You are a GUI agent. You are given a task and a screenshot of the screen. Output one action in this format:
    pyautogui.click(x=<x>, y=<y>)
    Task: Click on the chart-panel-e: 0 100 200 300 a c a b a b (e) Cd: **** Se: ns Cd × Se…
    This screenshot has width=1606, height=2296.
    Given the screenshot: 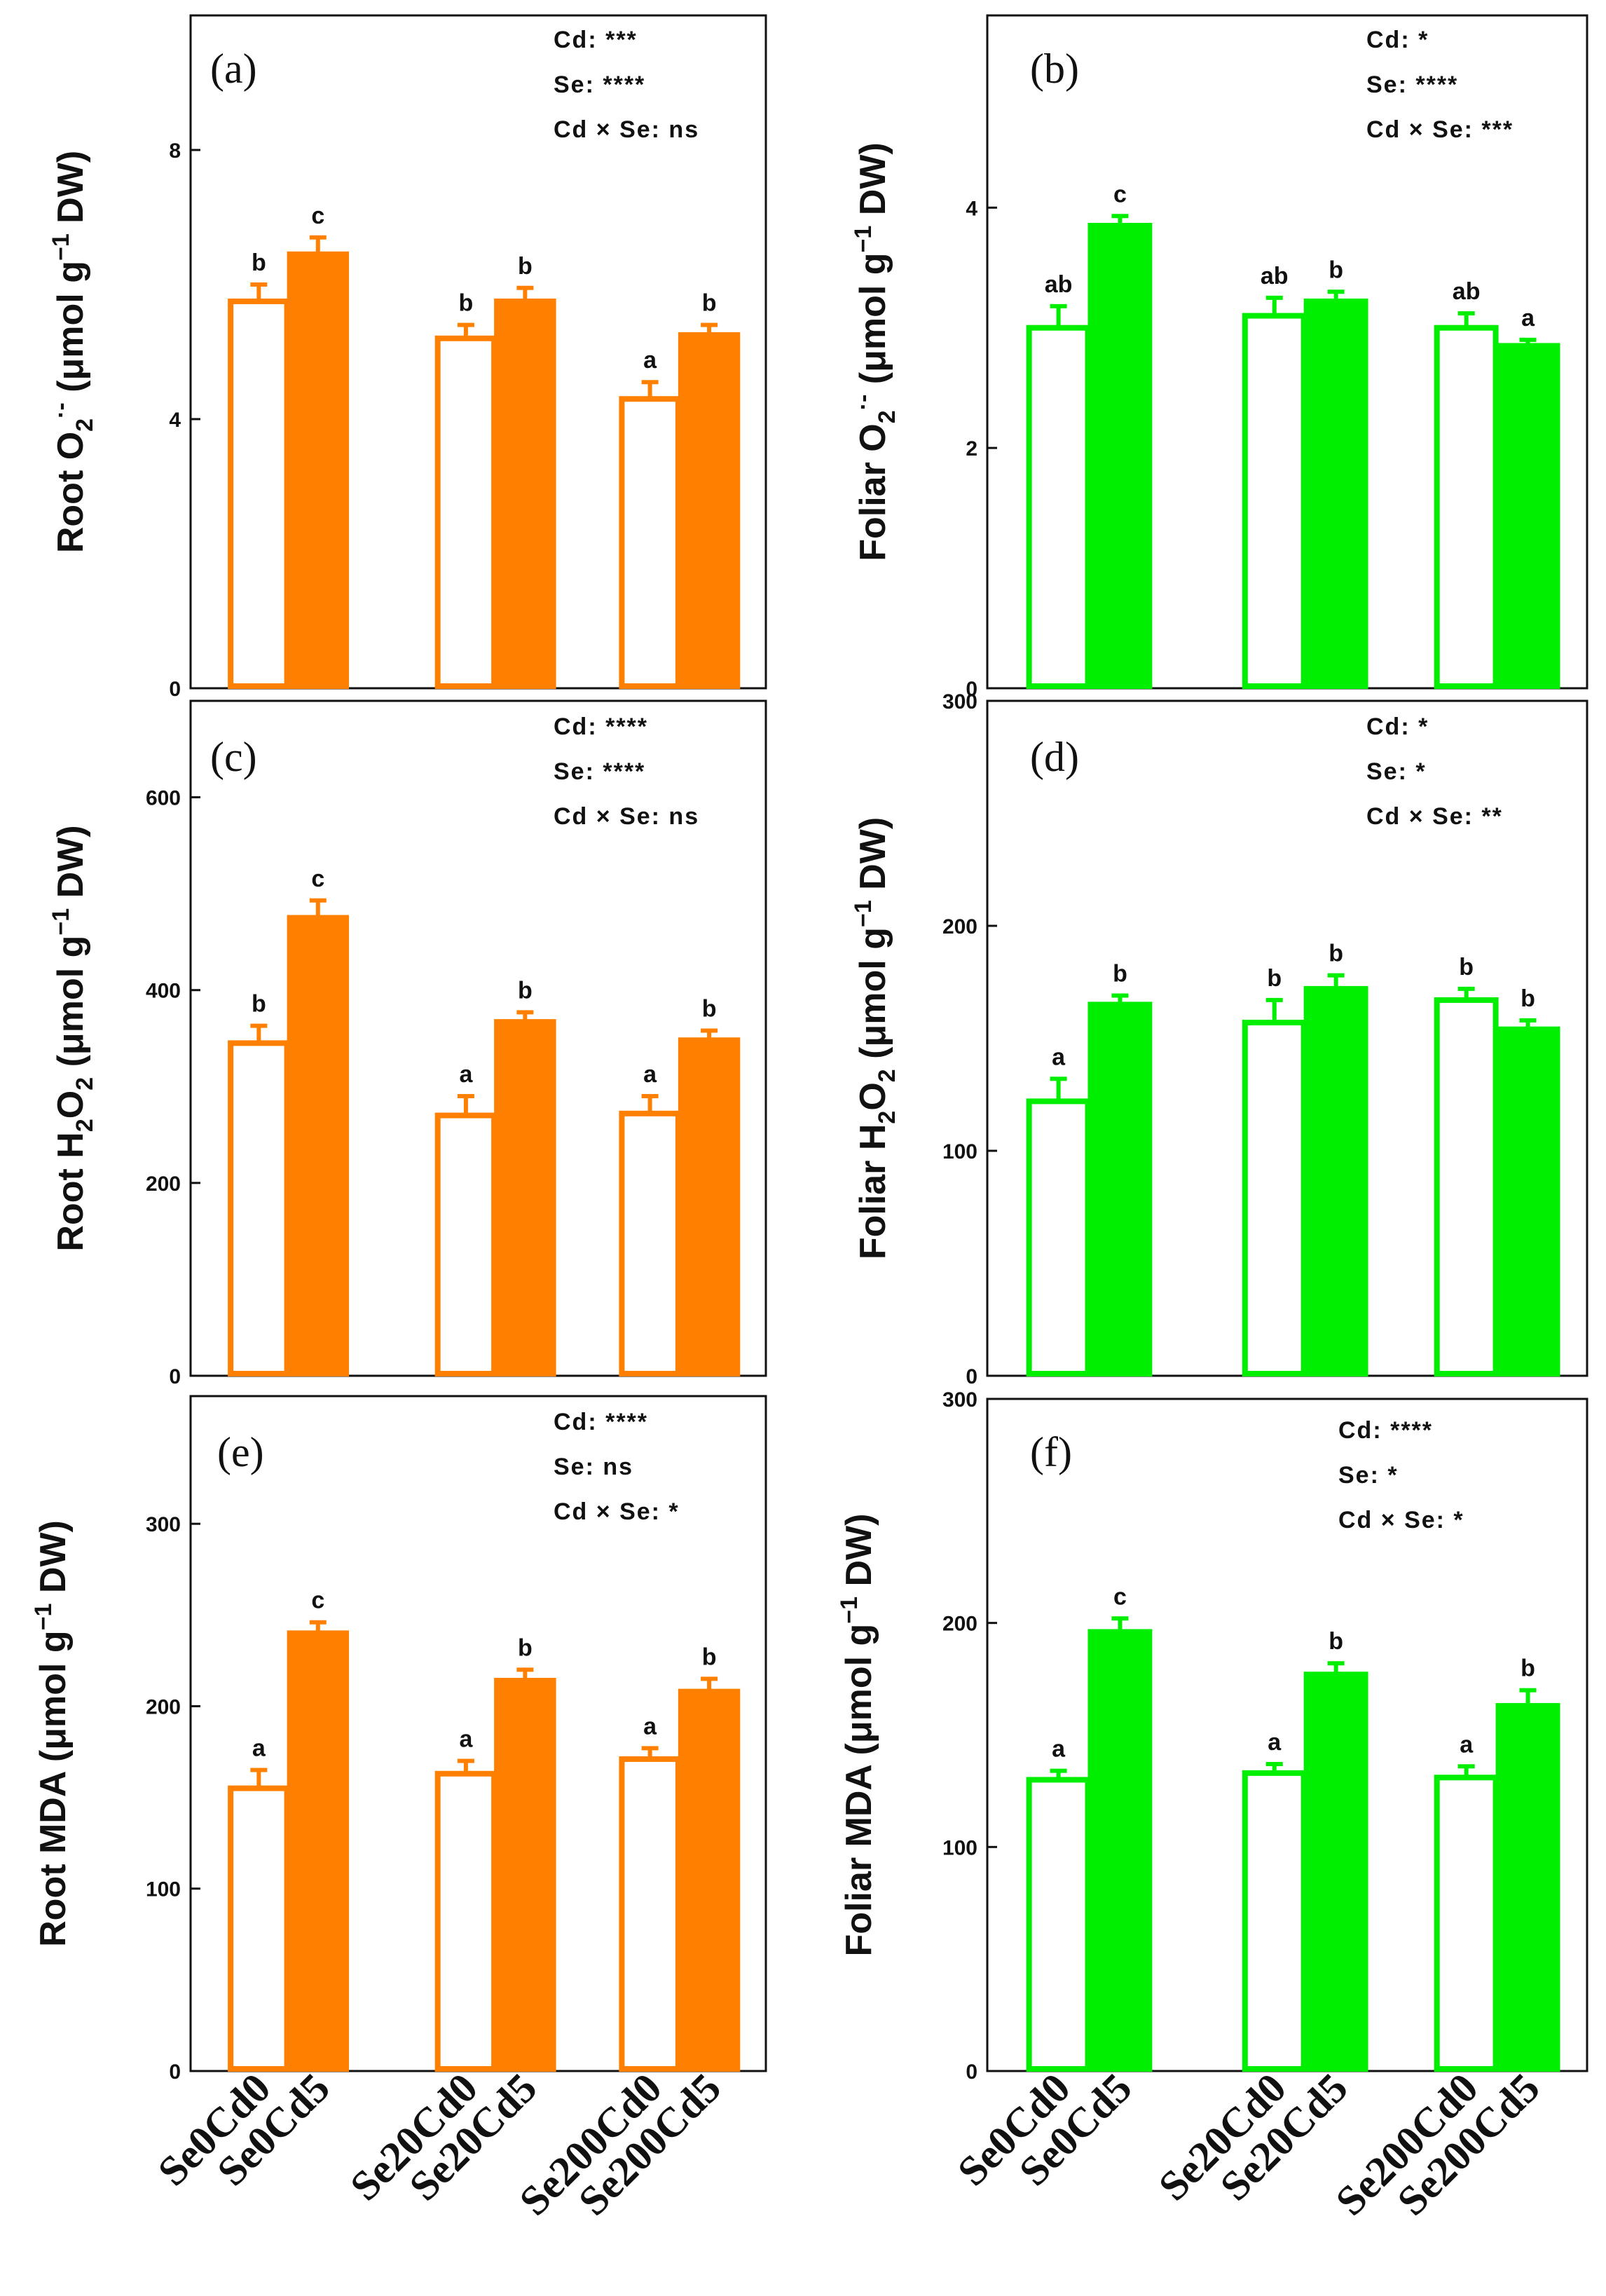 What is the action you would take?
    pyautogui.click(x=398, y=1739)
    